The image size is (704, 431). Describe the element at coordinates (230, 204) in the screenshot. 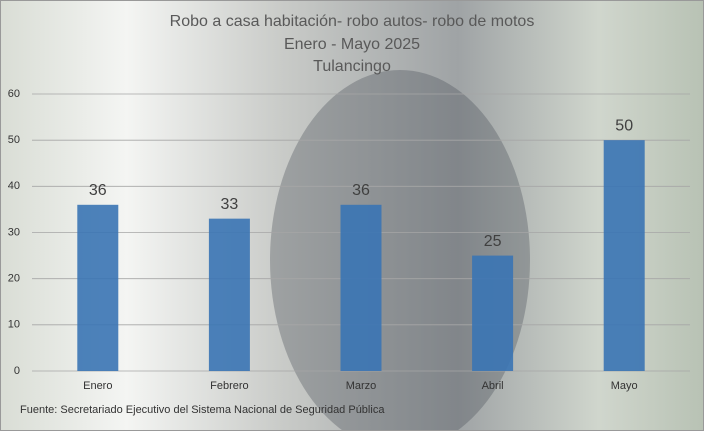

I see `data-label: 33` at that location.